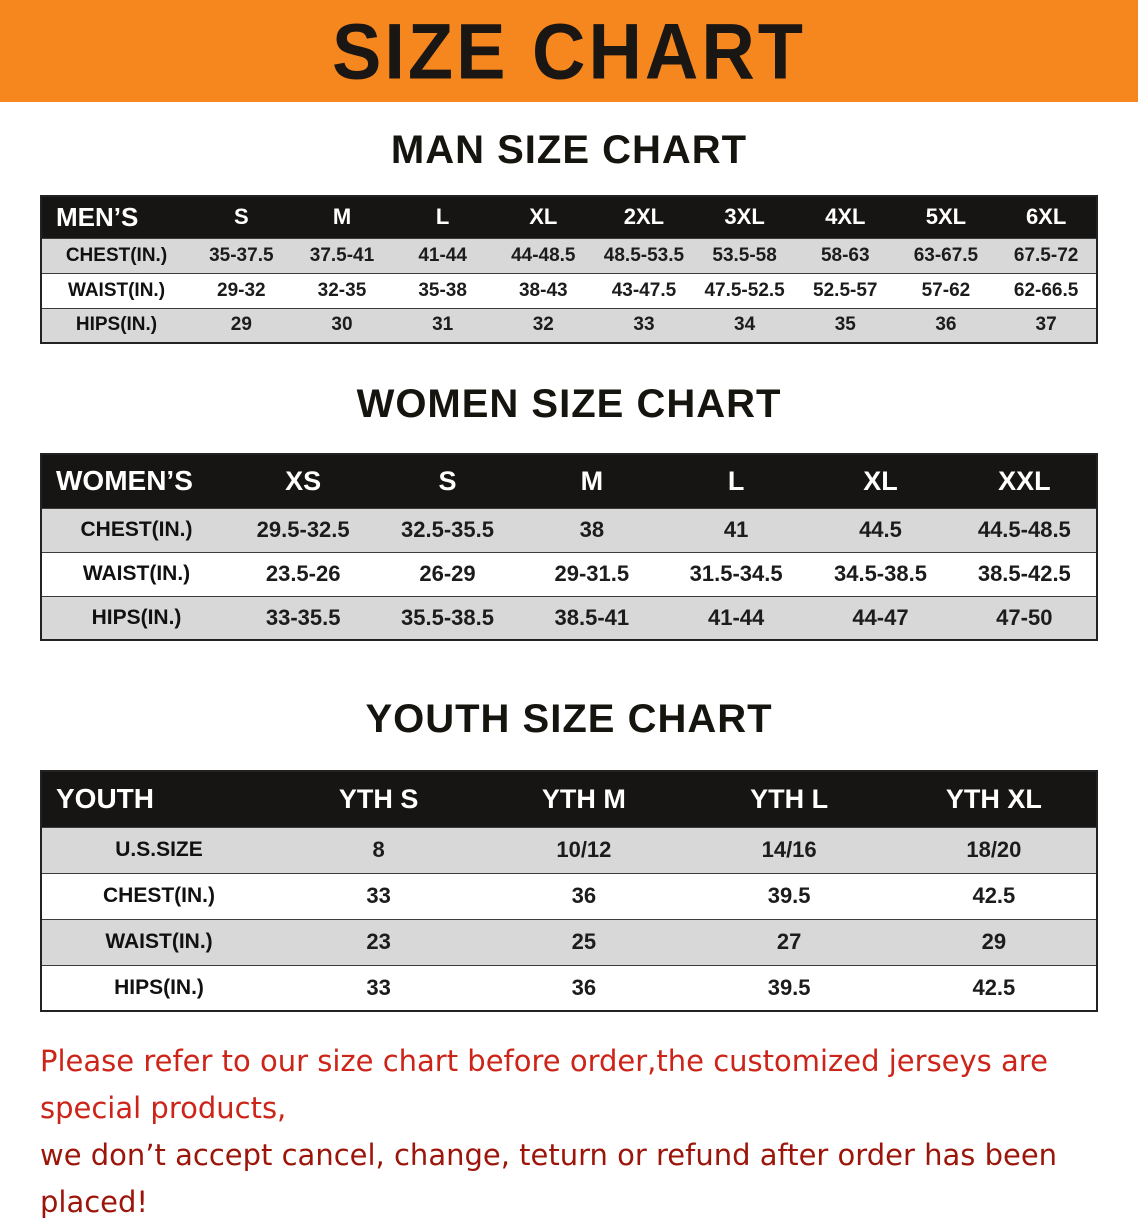 Image resolution: width=1138 pixels, height=1226 pixels. What do you see at coordinates (569, 719) in the screenshot?
I see `youth-size-chart-heading: YOUTH SIZE CHART` at bounding box center [569, 719].